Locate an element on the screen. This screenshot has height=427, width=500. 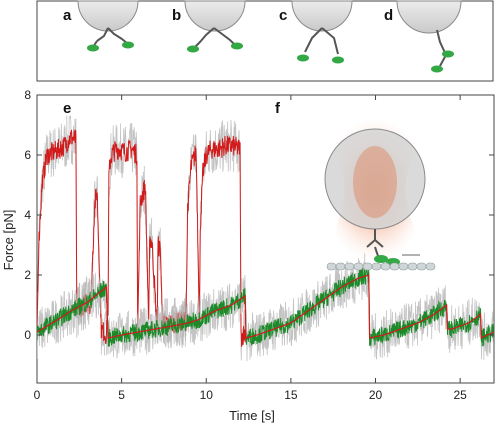
x-tick-label: 10 is located at coordinates (207, 395).